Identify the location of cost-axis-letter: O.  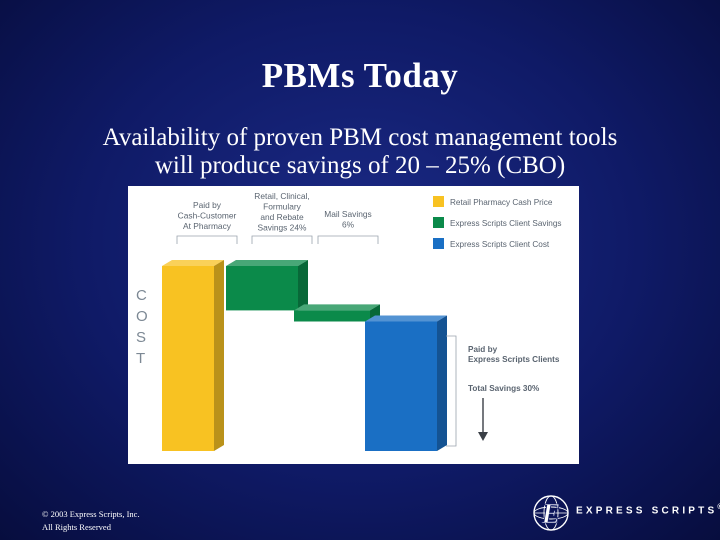
(142, 316).